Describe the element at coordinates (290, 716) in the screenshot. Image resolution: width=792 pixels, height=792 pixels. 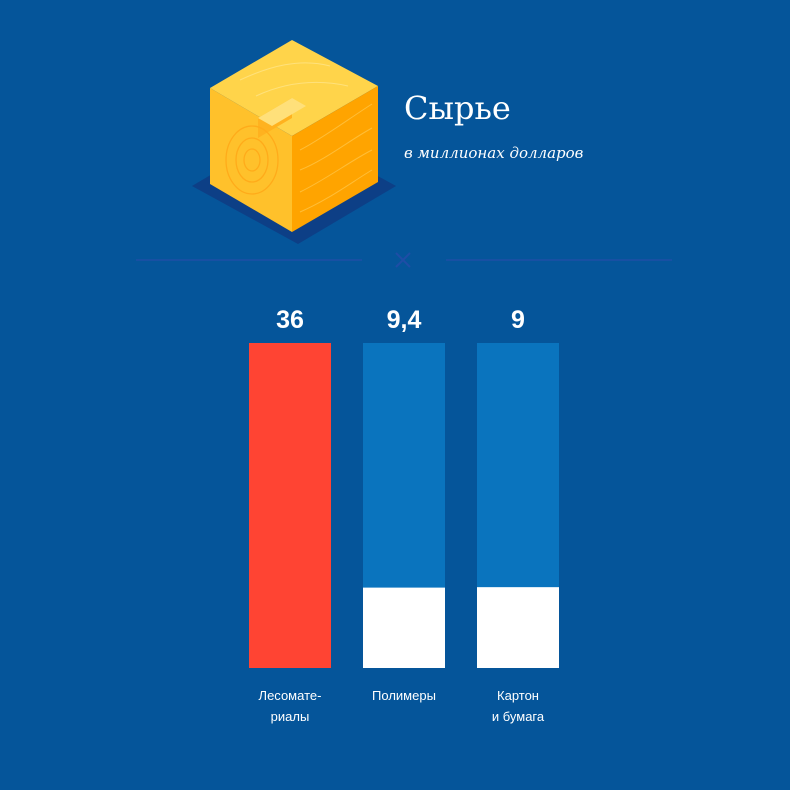
I see `category-label: риалы` at that location.